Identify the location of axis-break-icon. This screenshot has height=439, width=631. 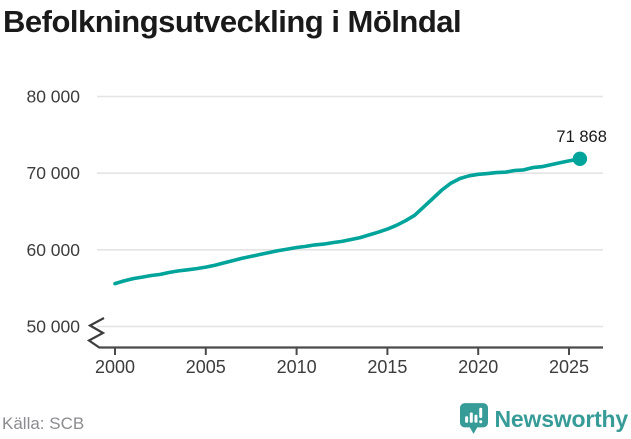
(96, 333).